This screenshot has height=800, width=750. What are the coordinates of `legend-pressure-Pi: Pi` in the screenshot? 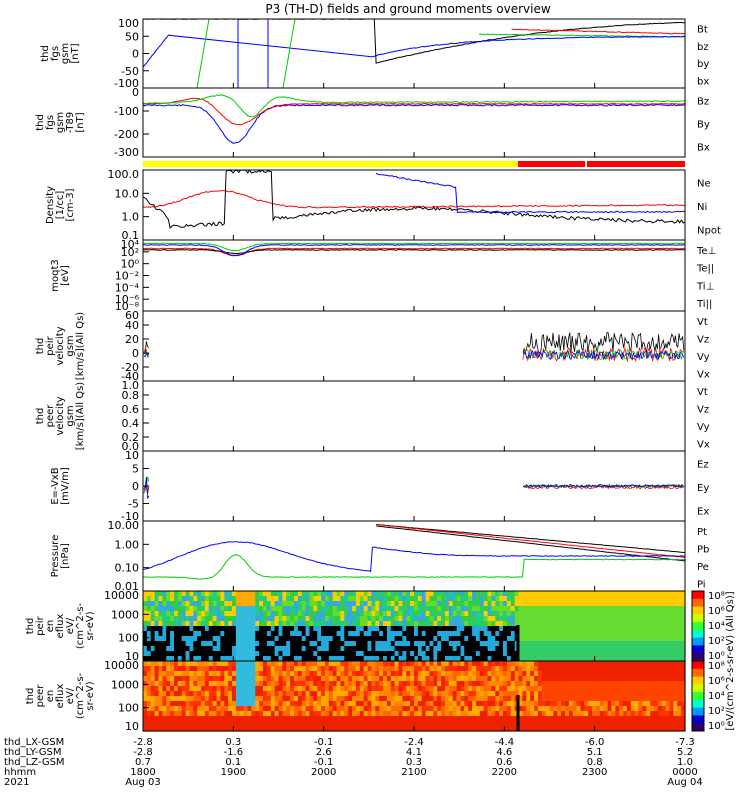 It's located at (701, 584).